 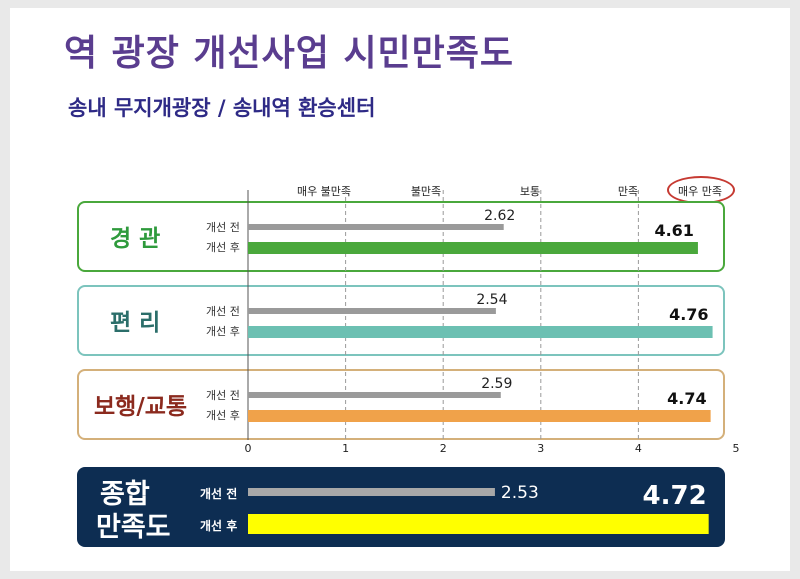 I want to click on axis-tick-label: 0, so click(x=248, y=448).